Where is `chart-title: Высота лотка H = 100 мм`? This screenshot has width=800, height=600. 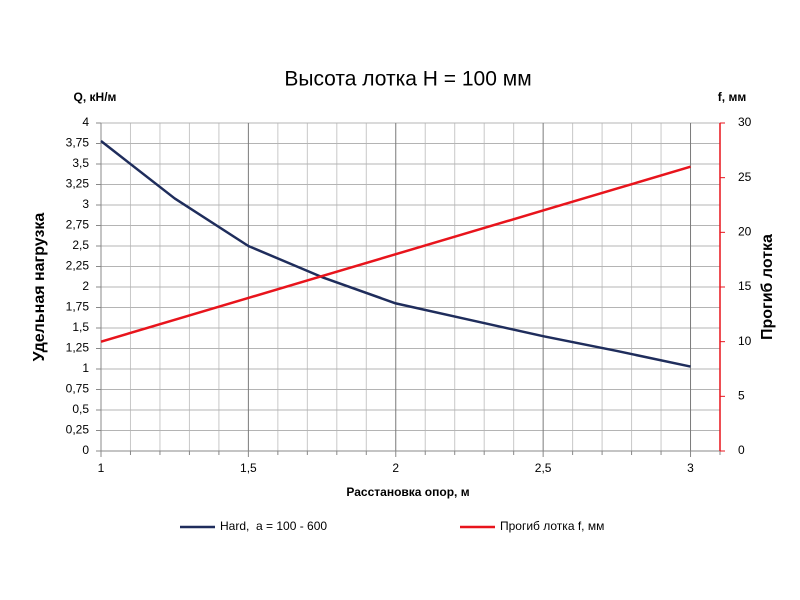
chart-title: Высота лотка H = 100 мм is located at coordinates (407, 79).